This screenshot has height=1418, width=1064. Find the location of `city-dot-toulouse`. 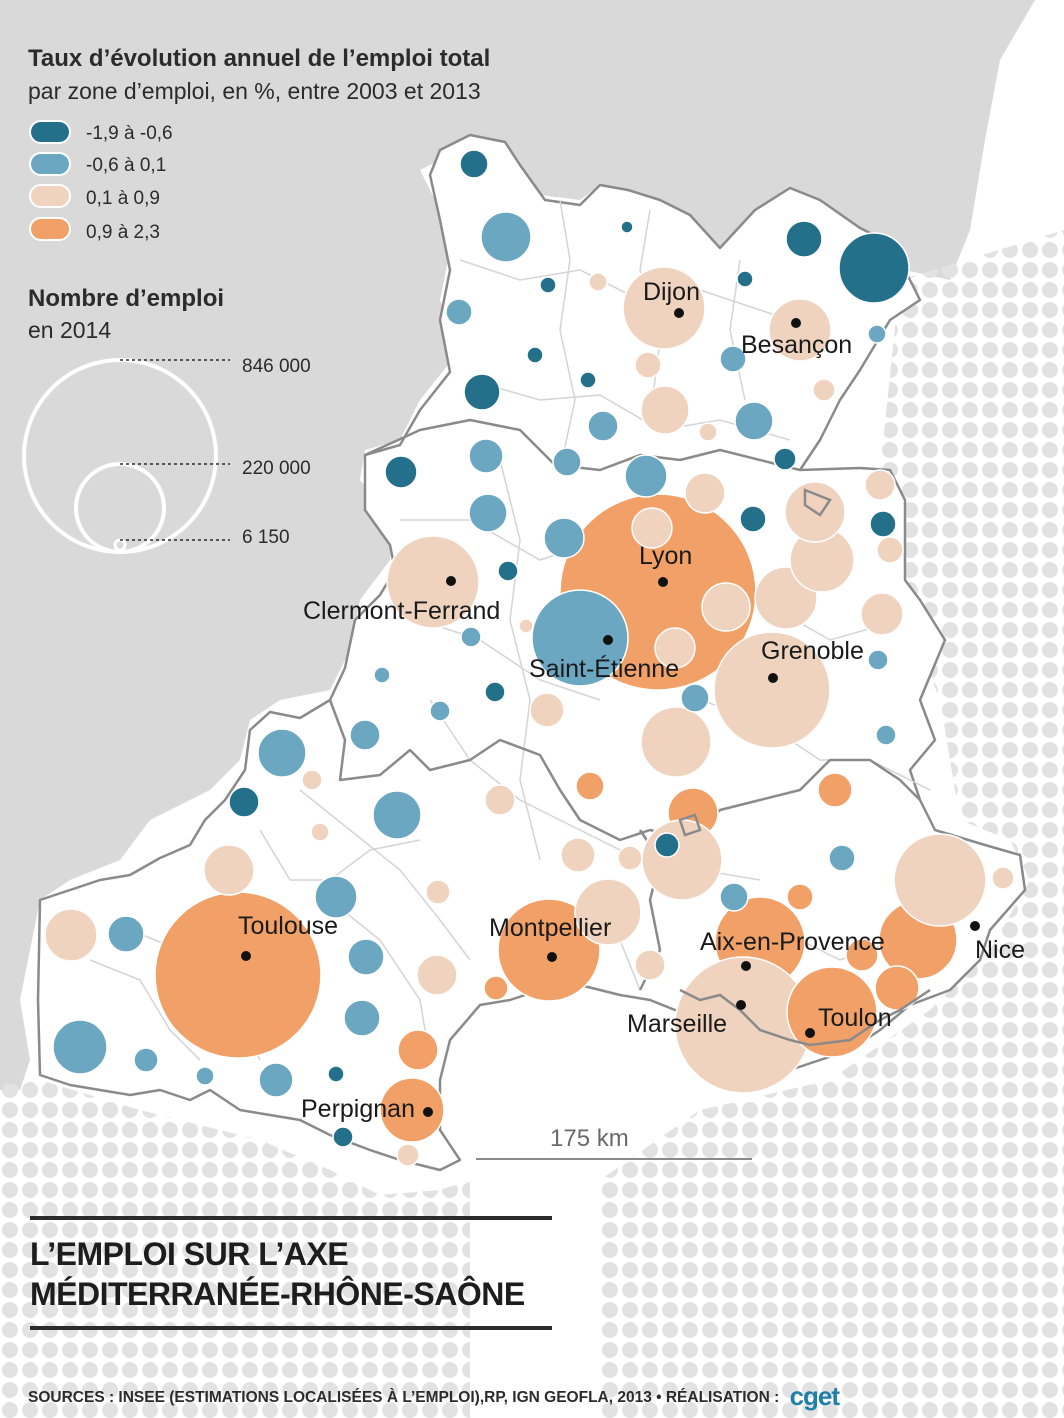

city-dot-toulouse is located at coordinates (246, 956).